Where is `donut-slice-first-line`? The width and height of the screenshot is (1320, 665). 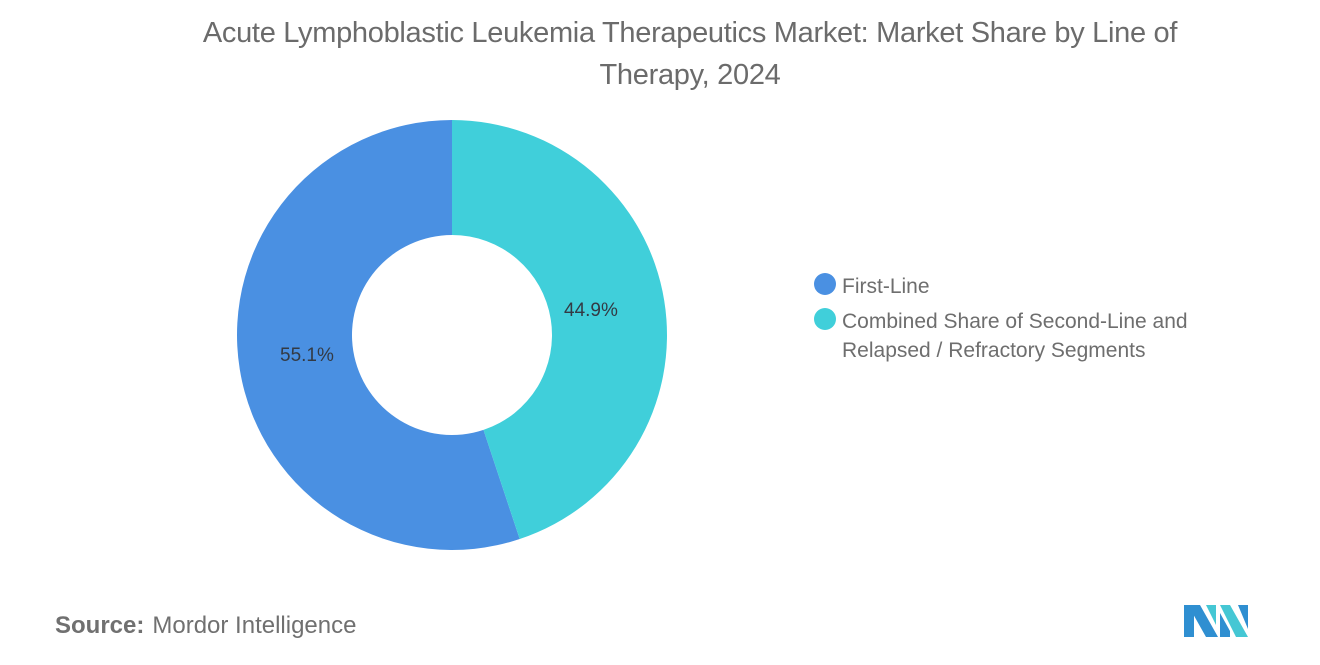
donut-slice-first-line is located at coordinates (378, 335).